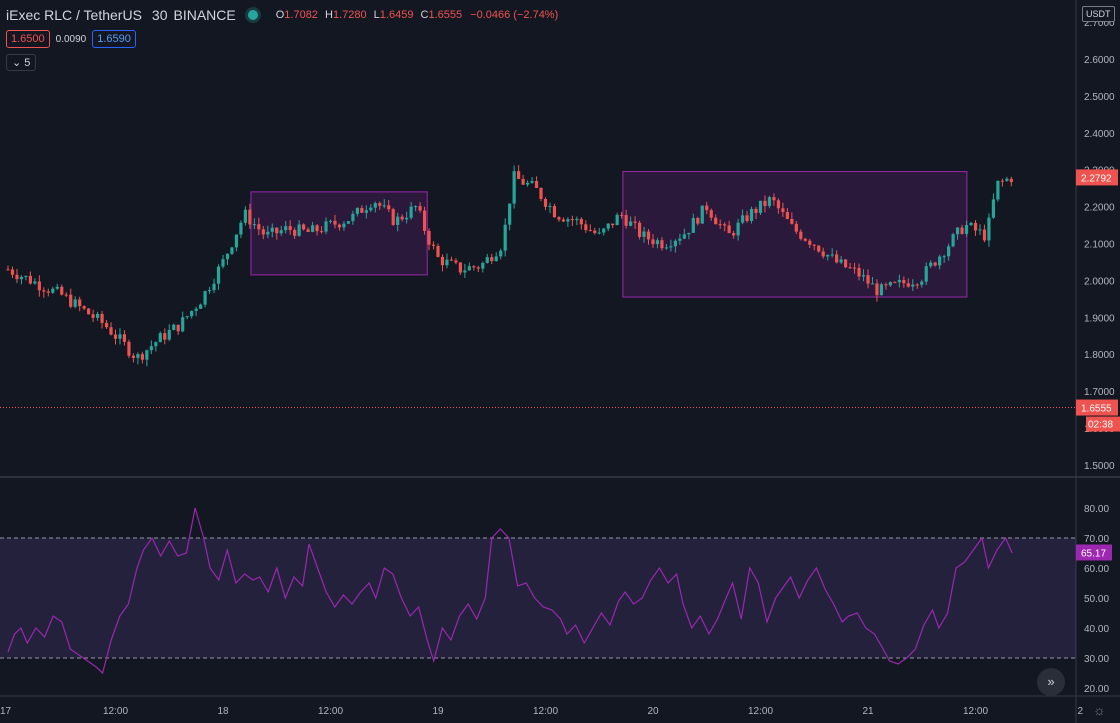 The image size is (1120, 723). I want to click on time-tick-label: 17, so click(6, 711).